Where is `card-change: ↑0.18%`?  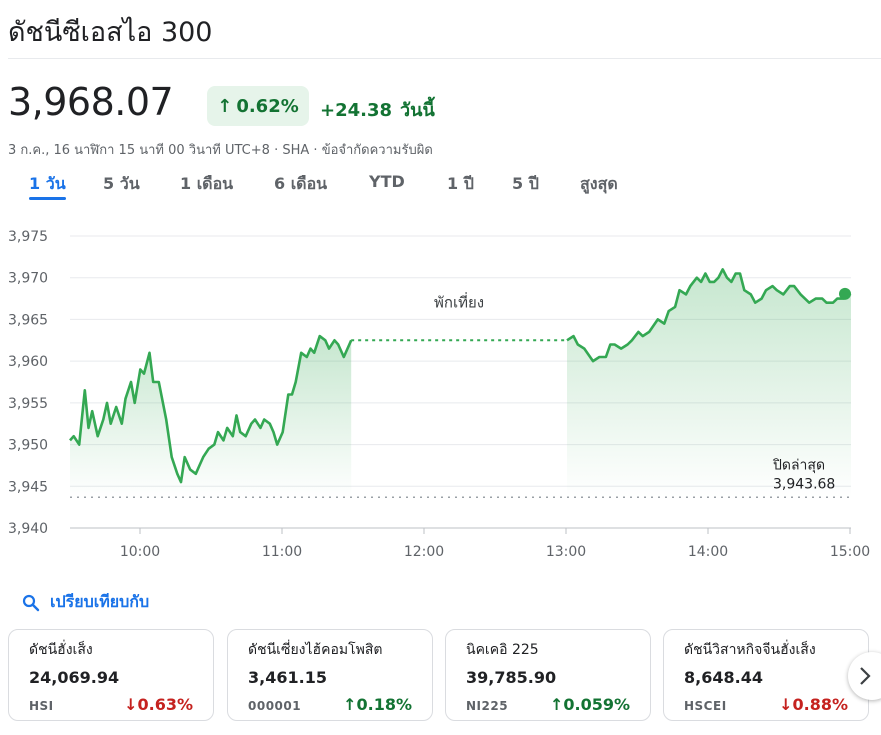 card-change: ↑0.18% is located at coordinates (377, 704).